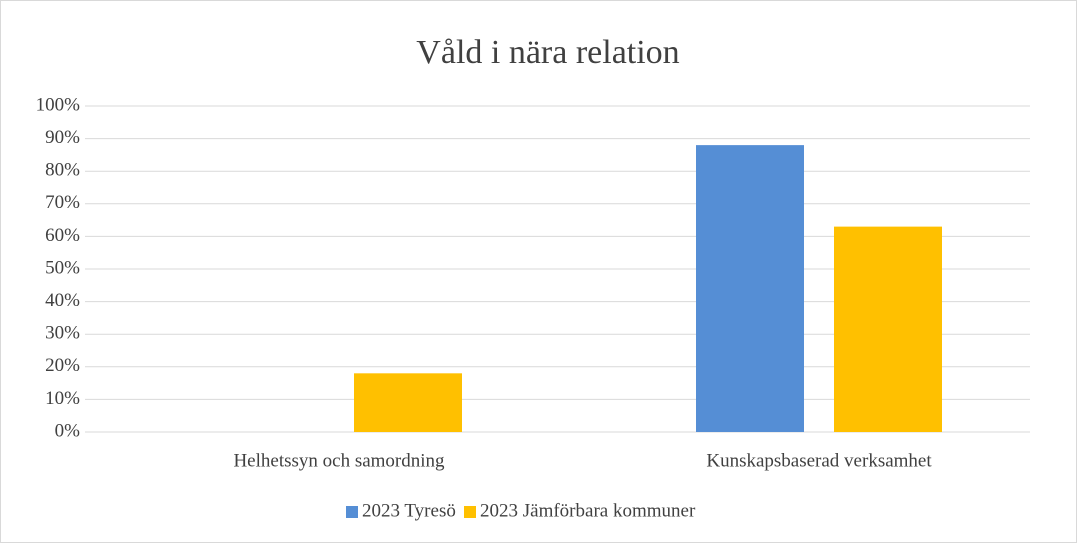  I want to click on chart-title: Våld i nära relation, so click(547, 52).